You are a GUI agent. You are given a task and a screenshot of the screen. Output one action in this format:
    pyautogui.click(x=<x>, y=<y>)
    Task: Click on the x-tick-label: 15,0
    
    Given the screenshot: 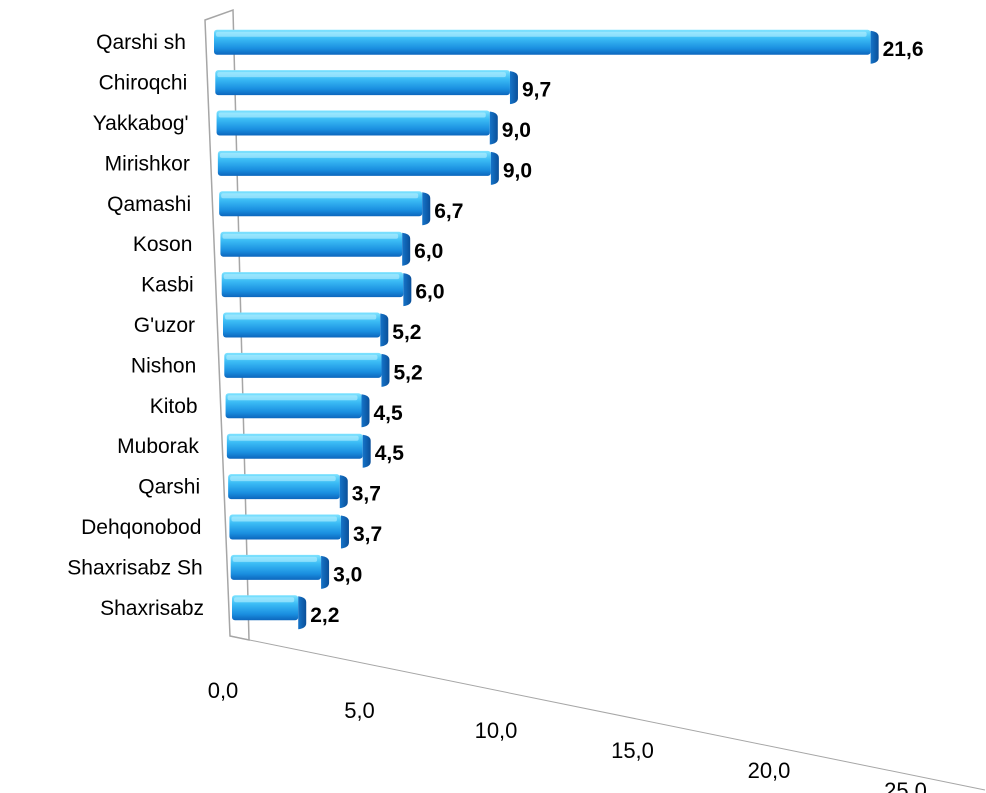 What is the action you would take?
    pyautogui.click(x=632, y=750)
    